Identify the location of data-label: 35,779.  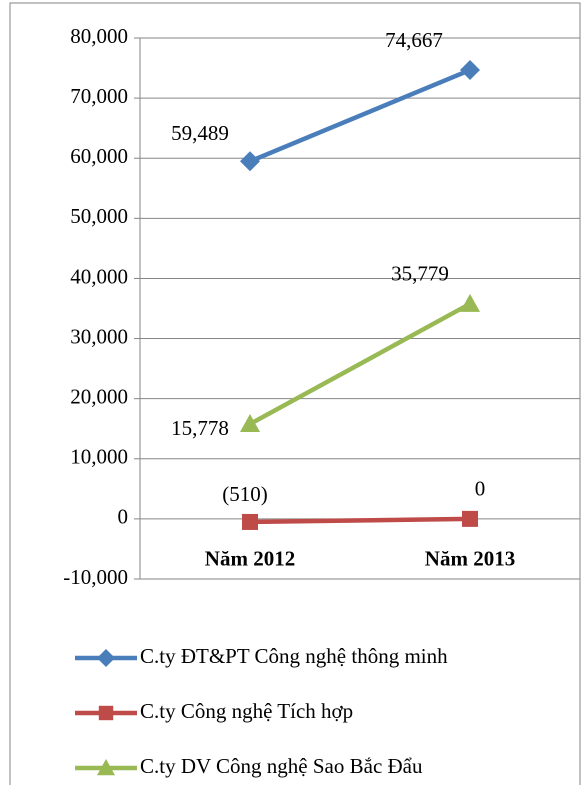
(420, 274).